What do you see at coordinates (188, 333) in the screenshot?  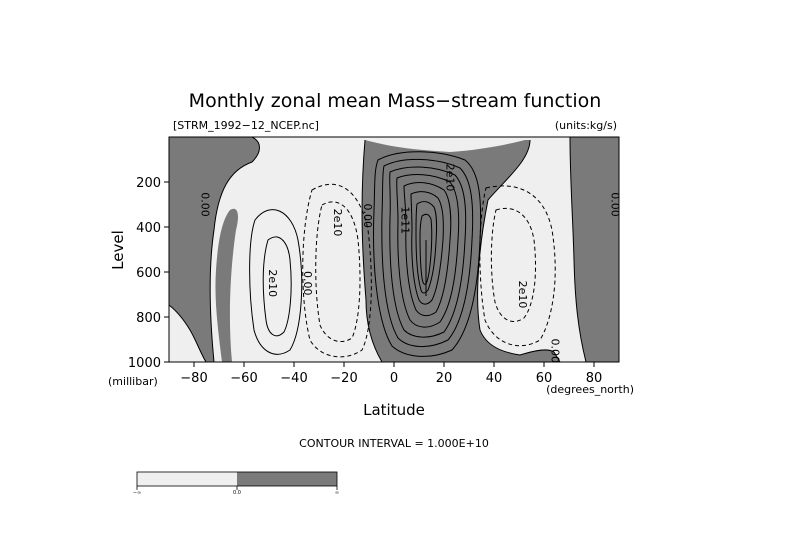 I see `zero-contour-bottom-left` at bounding box center [188, 333].